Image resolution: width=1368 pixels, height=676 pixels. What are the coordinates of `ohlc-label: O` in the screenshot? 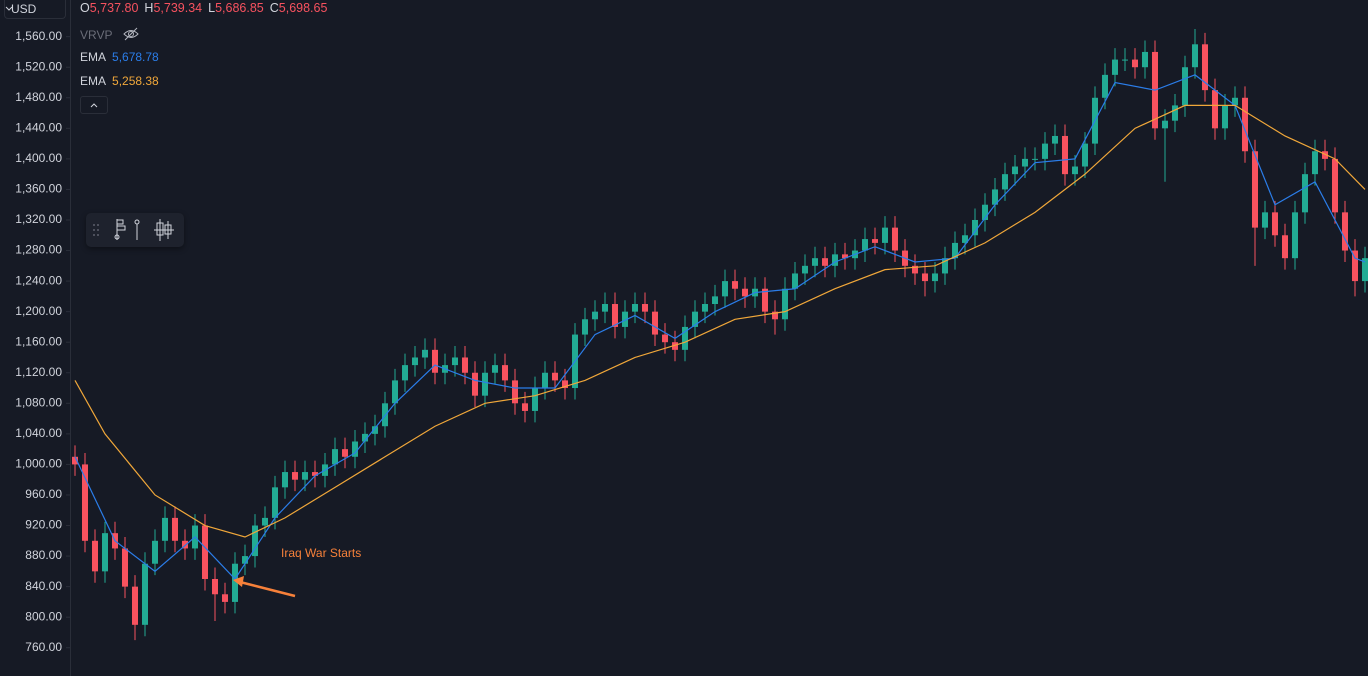 It's located at (85, 8).